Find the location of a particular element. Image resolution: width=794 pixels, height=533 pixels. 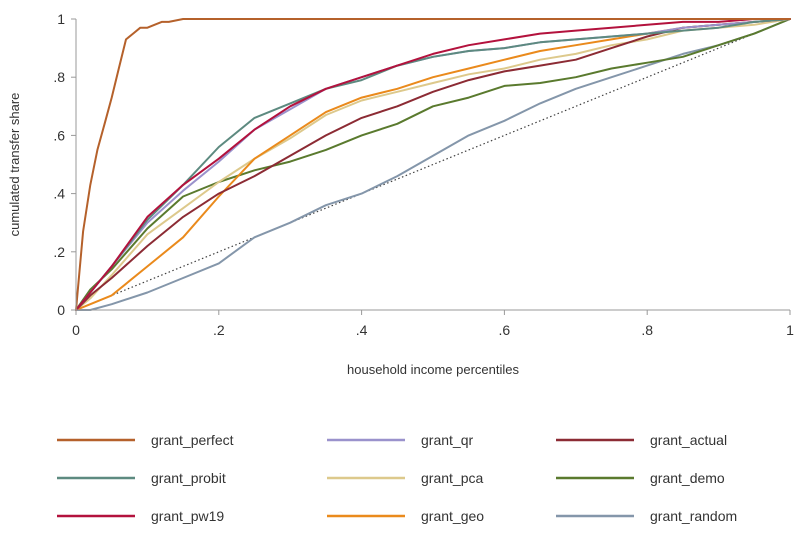

x-tick-label: .8 is located at coordinates (647, 330).